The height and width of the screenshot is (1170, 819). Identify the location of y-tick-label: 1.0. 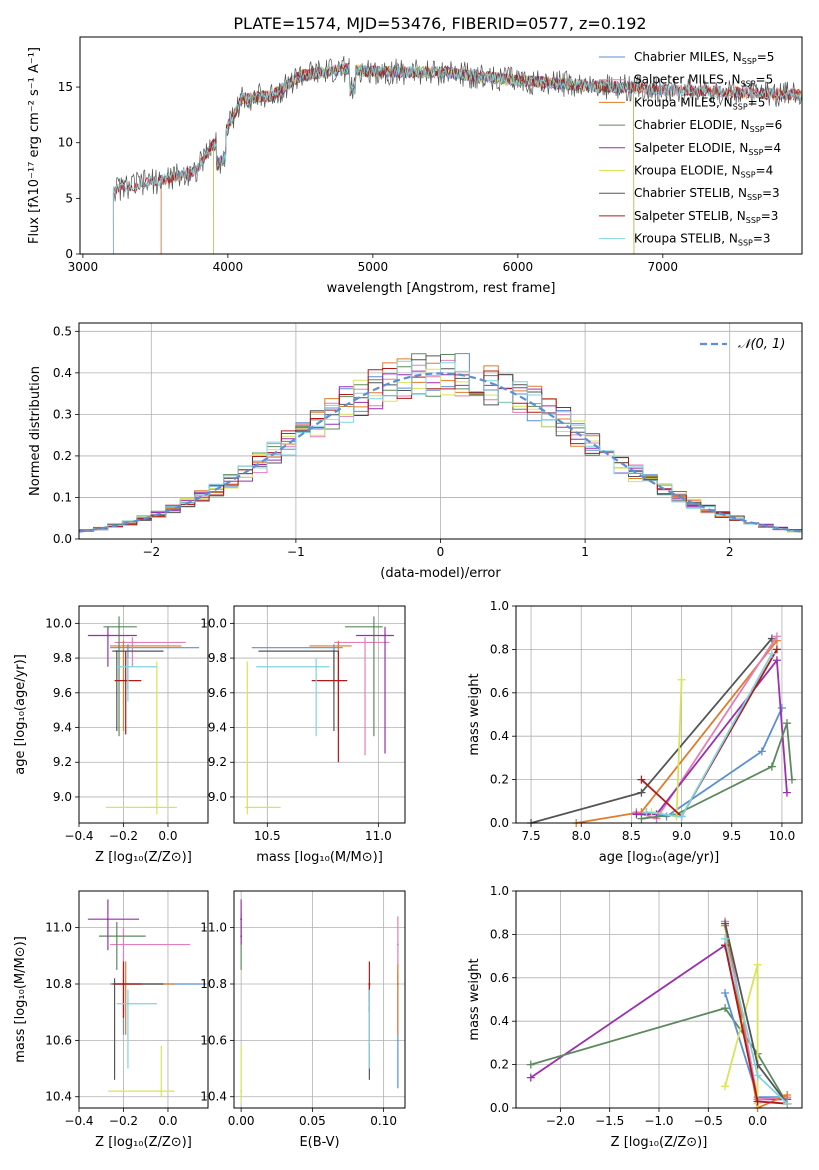
(499, 891).